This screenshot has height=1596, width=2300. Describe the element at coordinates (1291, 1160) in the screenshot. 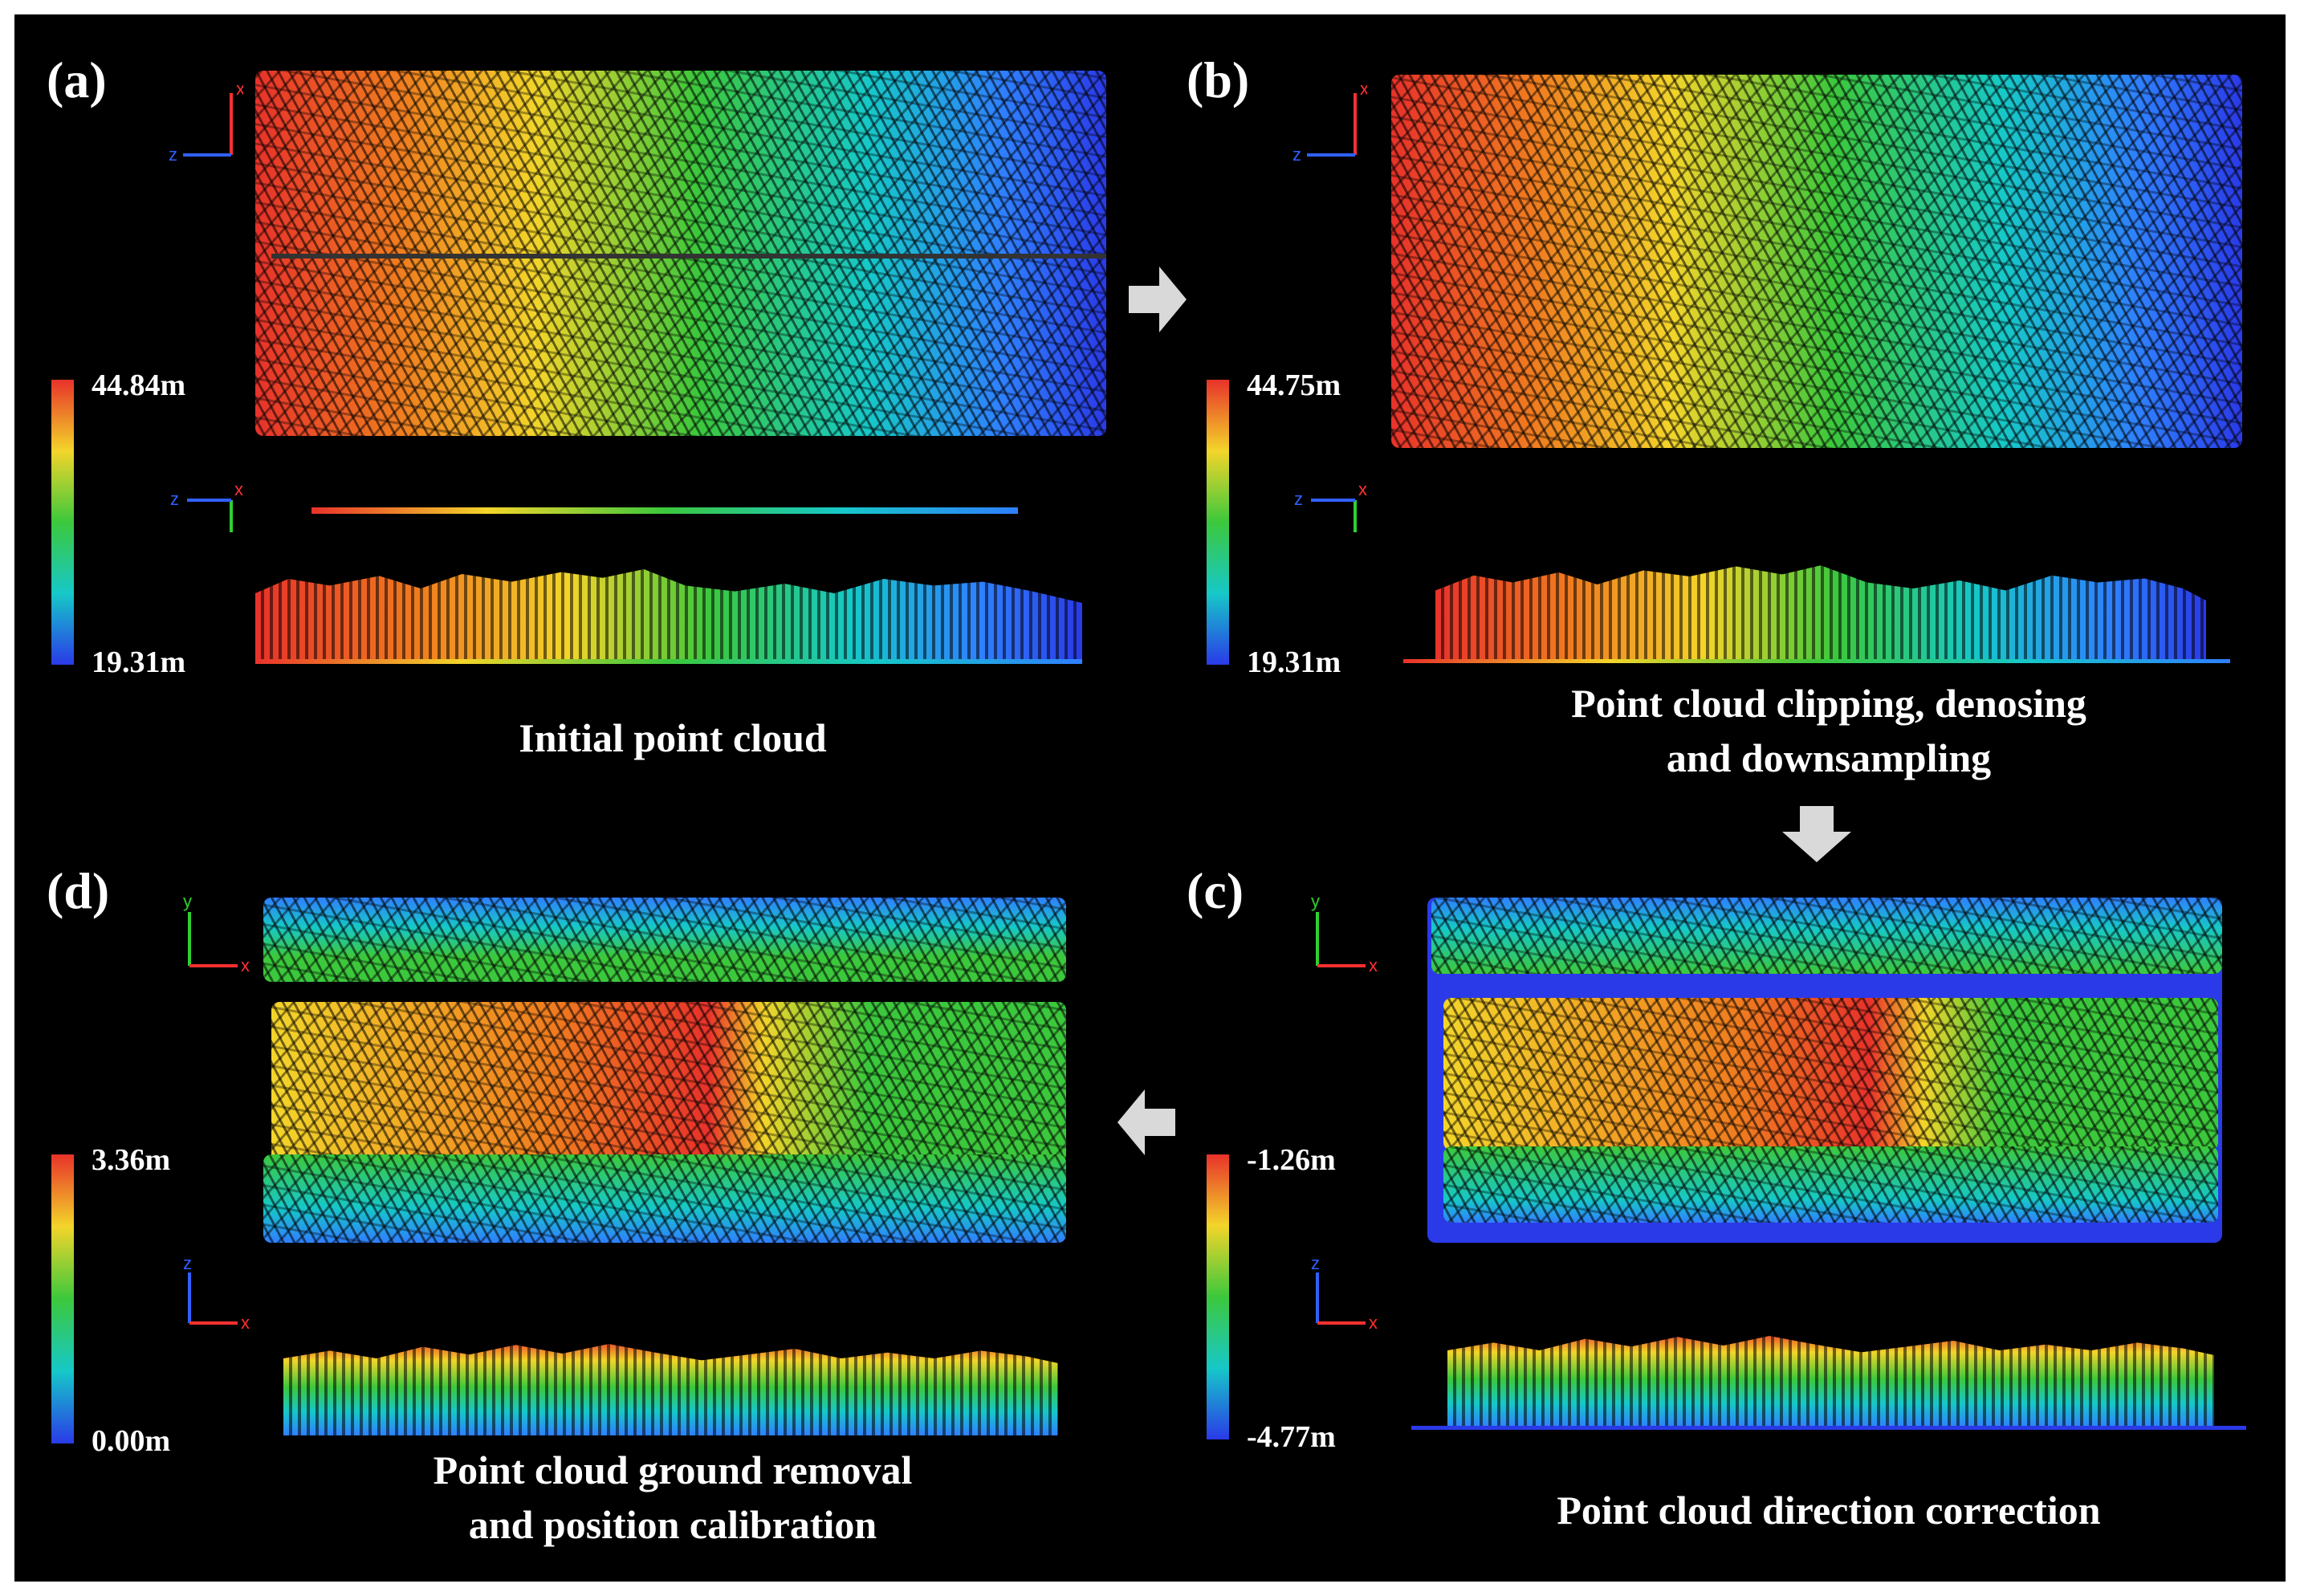

I see `colorbar-max-label-c: -1.26m` at that location.